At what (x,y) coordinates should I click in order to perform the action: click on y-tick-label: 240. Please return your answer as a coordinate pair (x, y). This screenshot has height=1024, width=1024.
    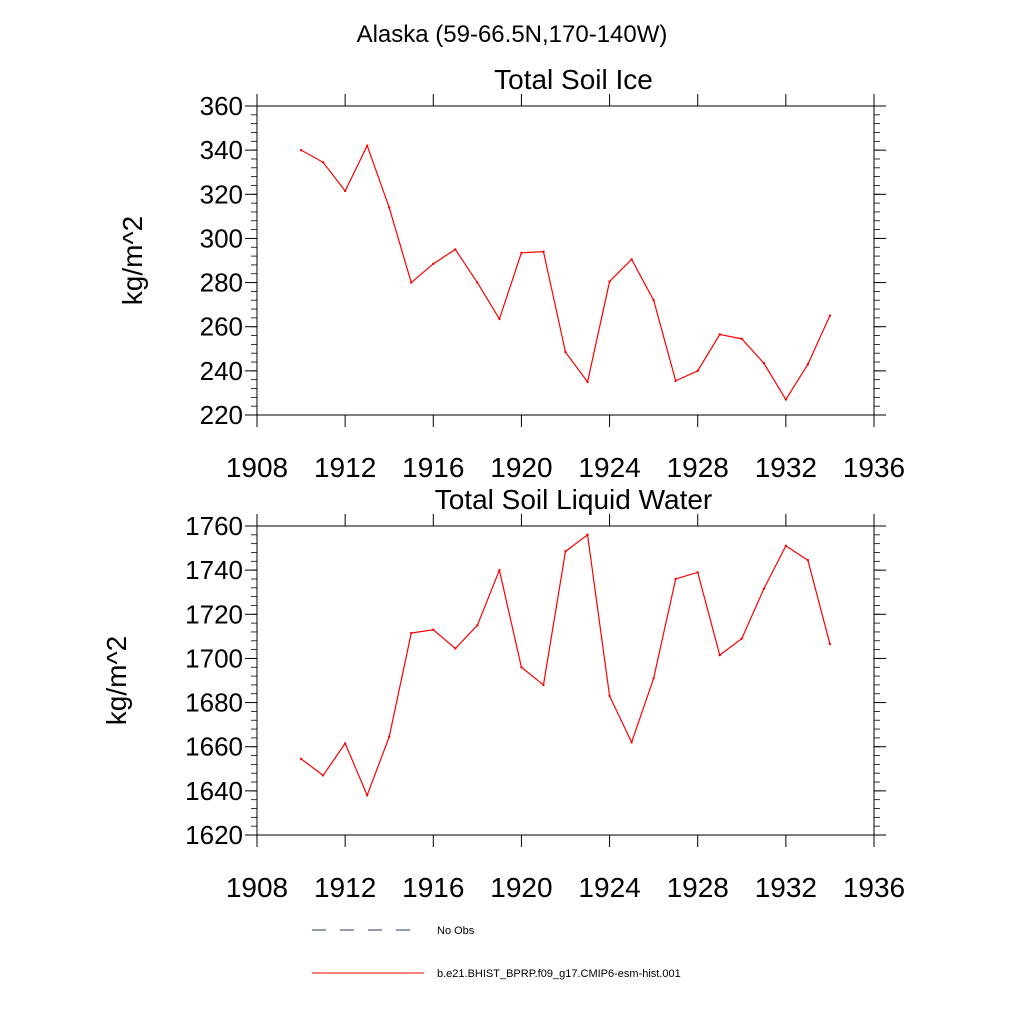
    Looking at the image, I should click on (221, 371).